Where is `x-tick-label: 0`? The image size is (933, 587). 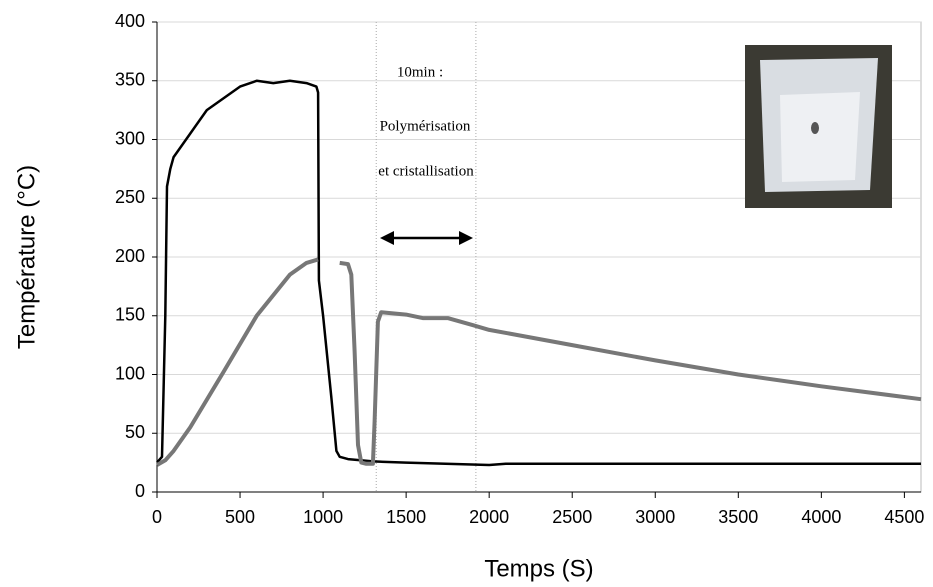
x-tick-label: 0 is located at coordinates (157, 517).